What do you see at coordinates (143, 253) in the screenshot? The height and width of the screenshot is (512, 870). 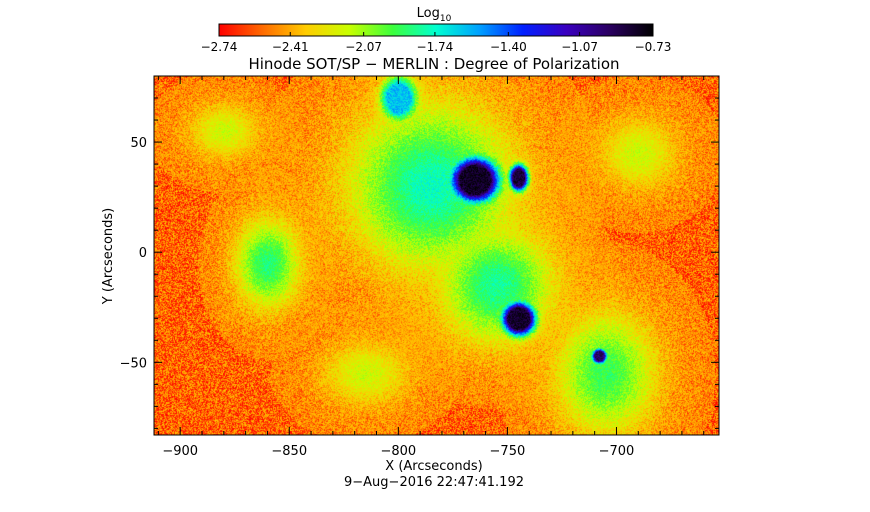 I see `y-tick-label: 0` at bounding box center [143, 253].